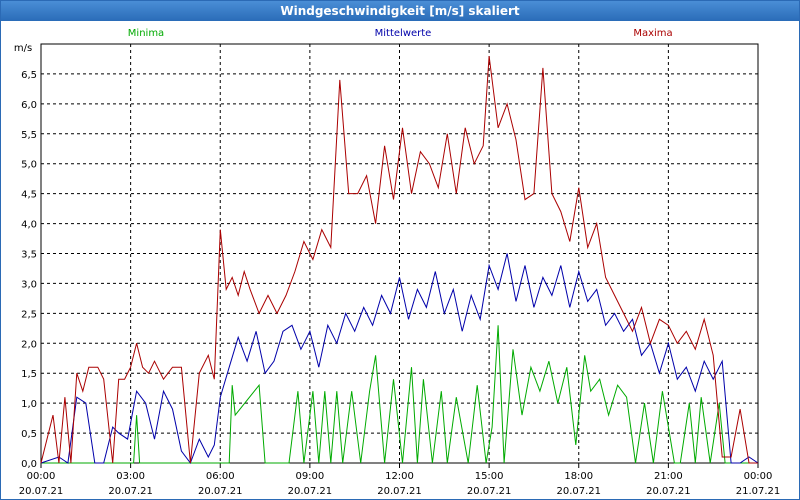  Describe the element at coordinates (146, 33) in the screenshot. I see `legend-minima: Minima` at that location.